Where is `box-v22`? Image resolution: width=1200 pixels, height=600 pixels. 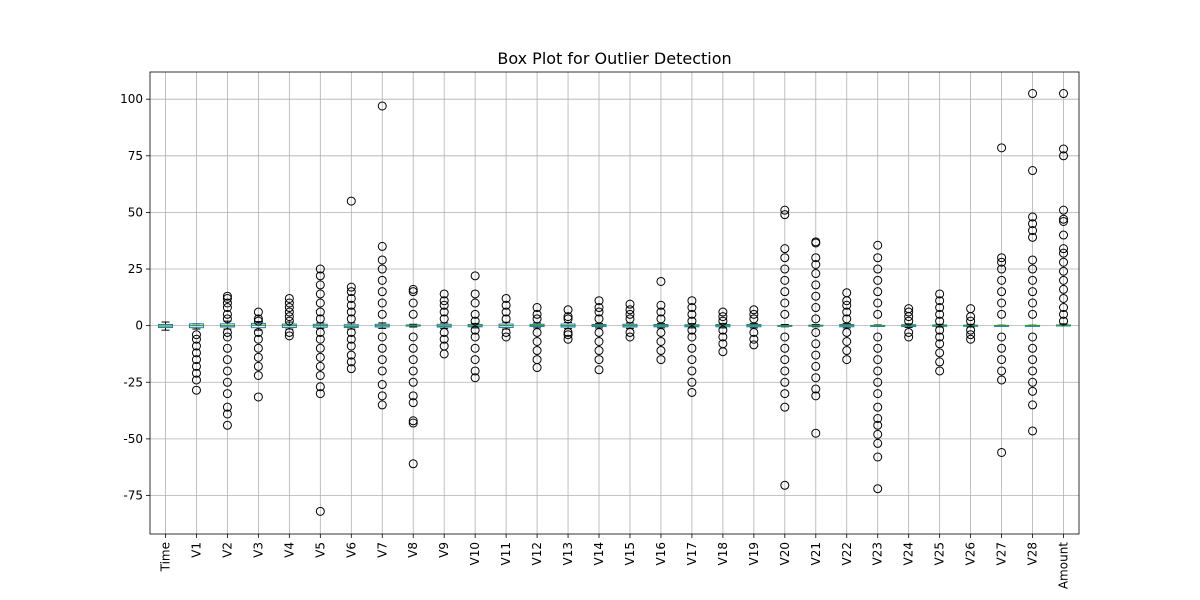 box-v22 is located at coordinates (847, 326).